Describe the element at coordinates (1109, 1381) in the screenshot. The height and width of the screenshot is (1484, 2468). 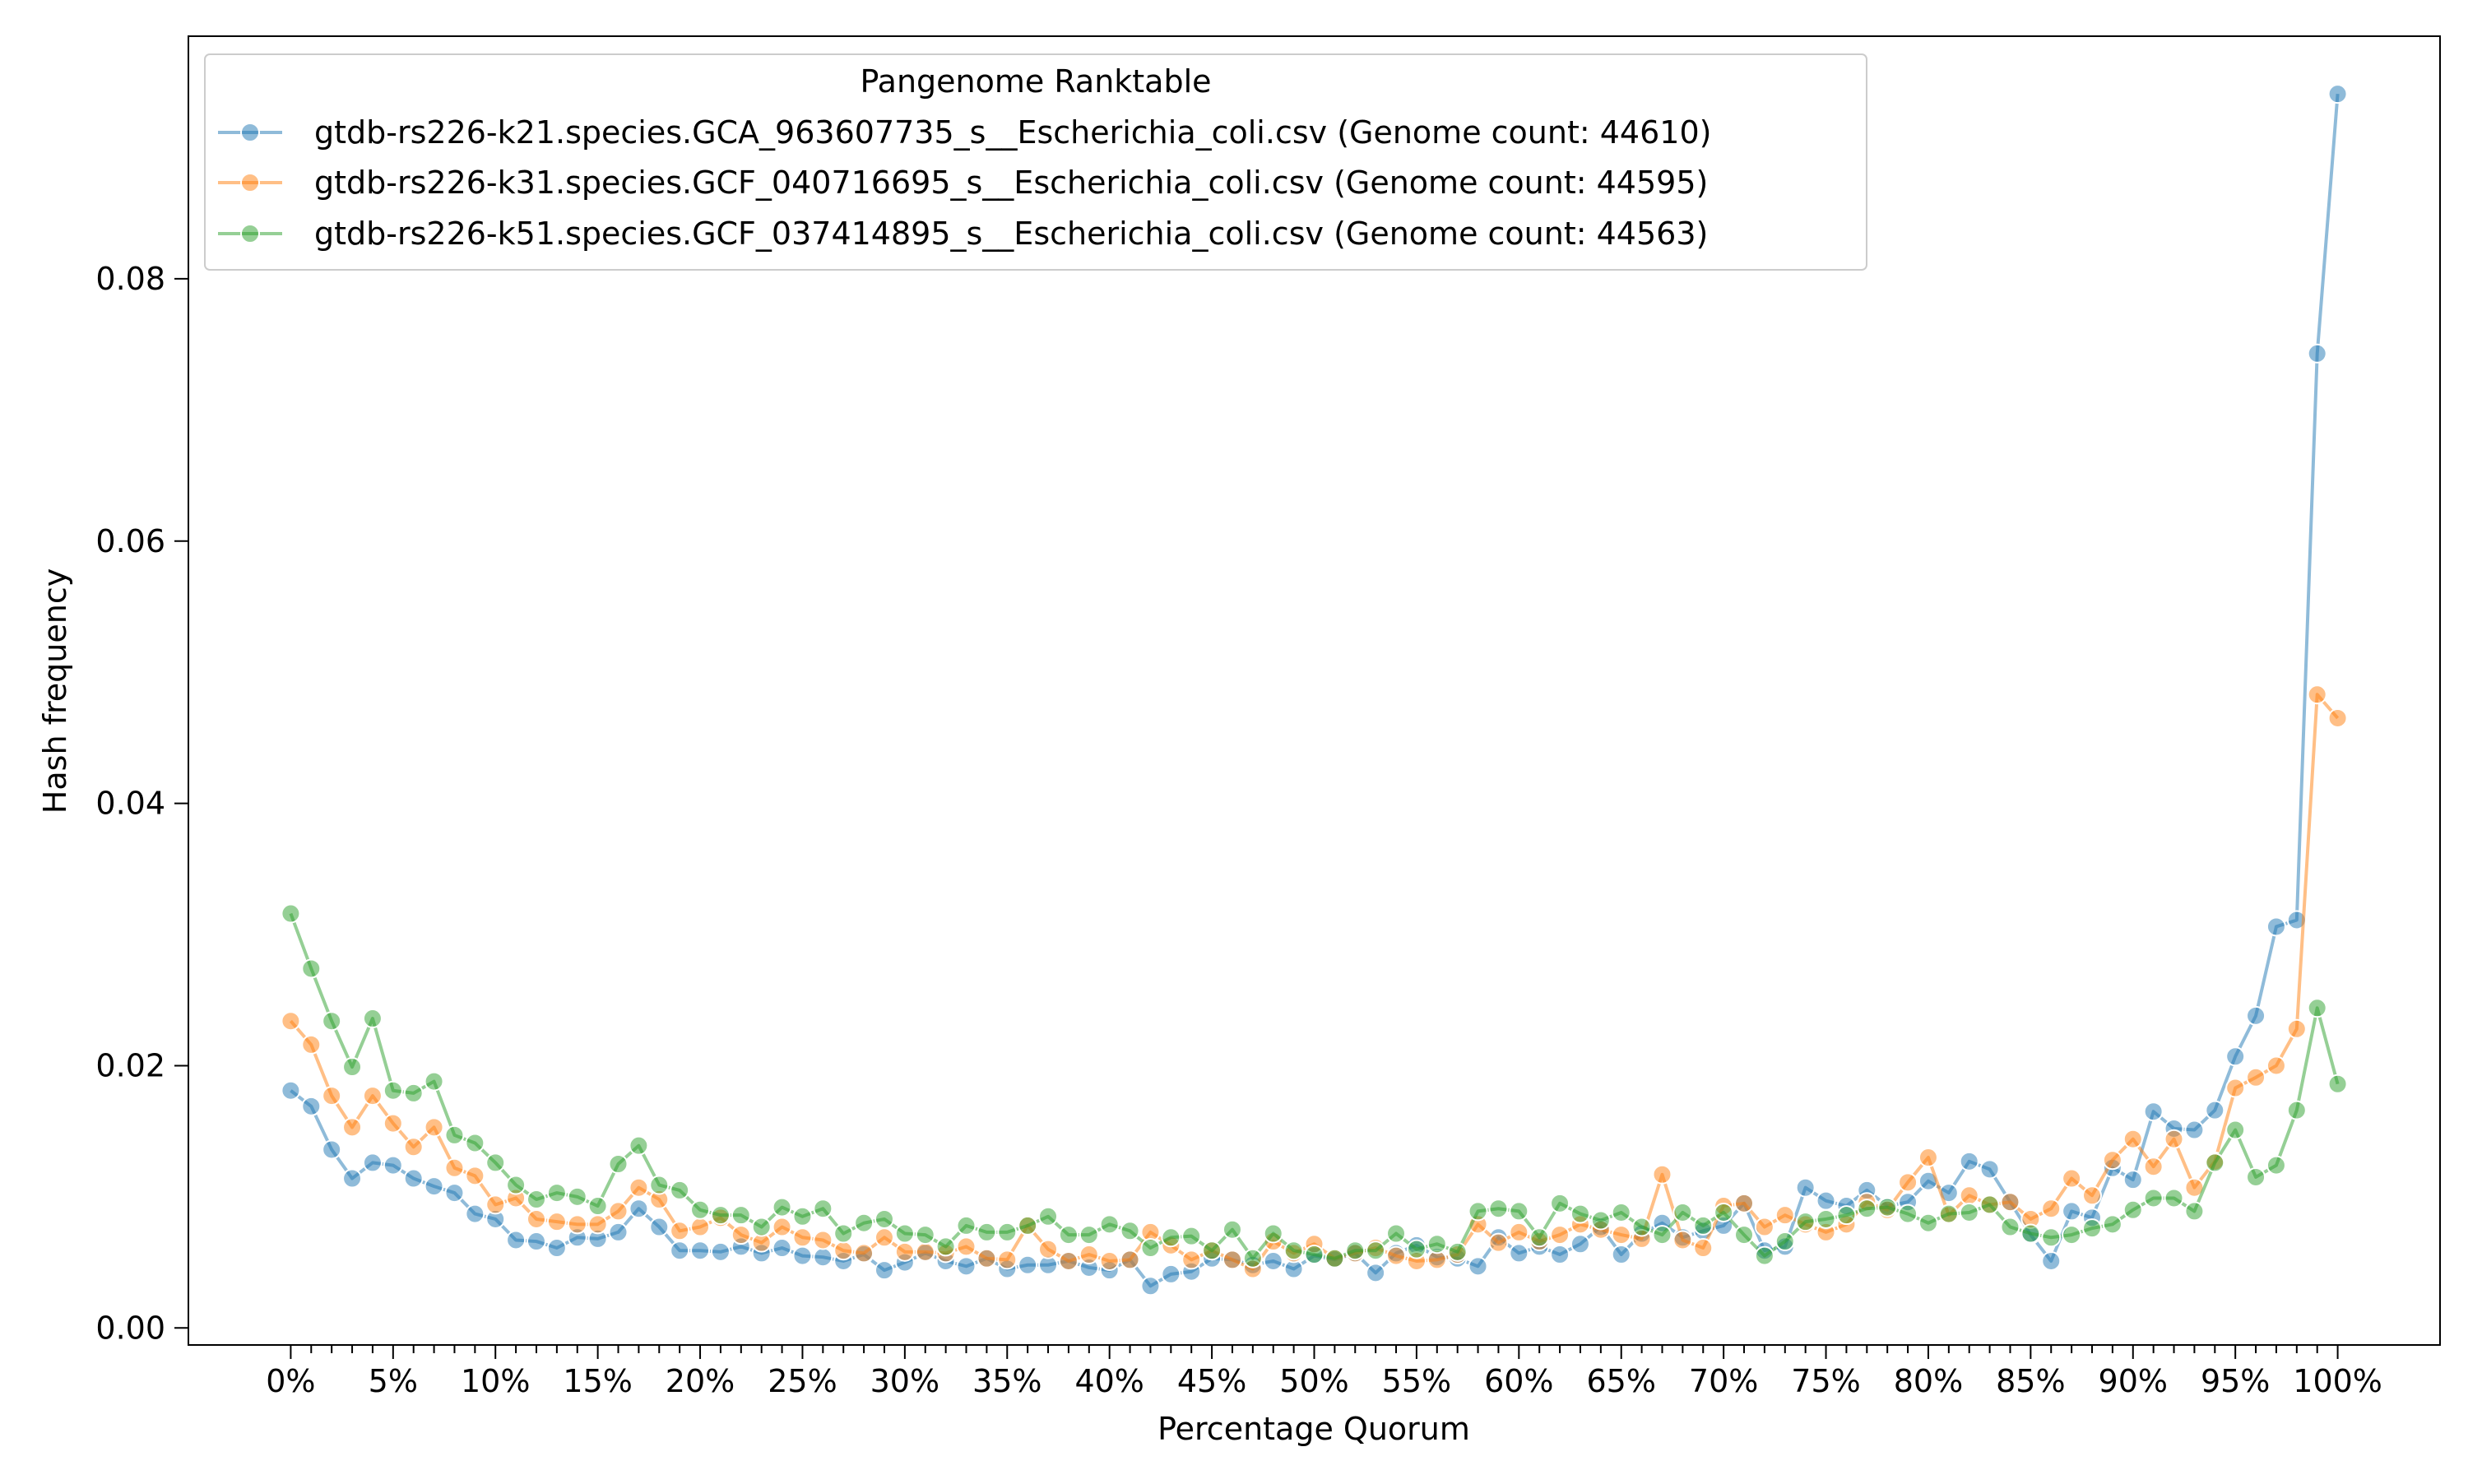
I see `x-tick-label: 40%` at that location.